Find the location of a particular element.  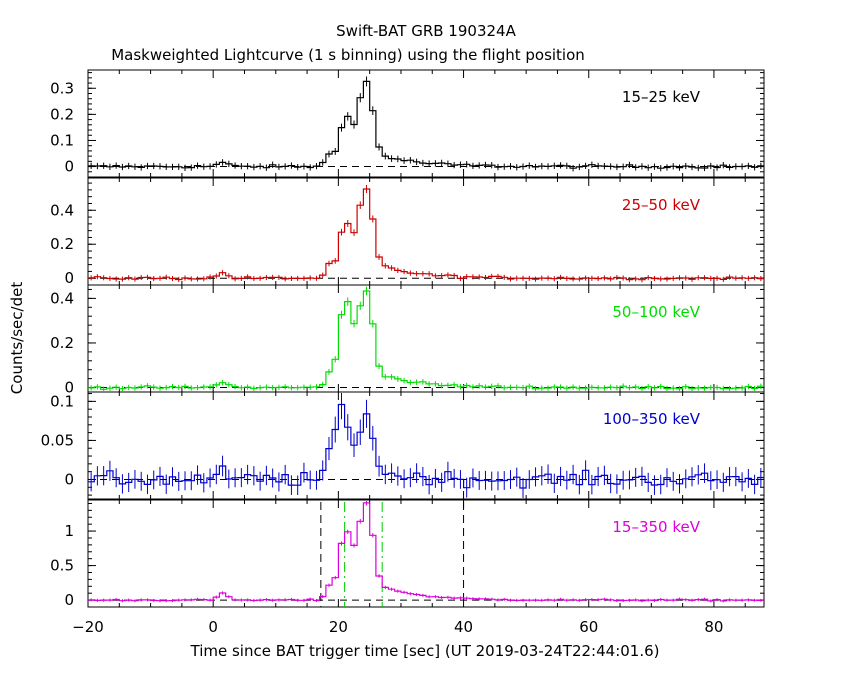

panel-15-25-kev: 0 0.1 0.2 0.3 15–25 keV is located at coordinates (407, 123).